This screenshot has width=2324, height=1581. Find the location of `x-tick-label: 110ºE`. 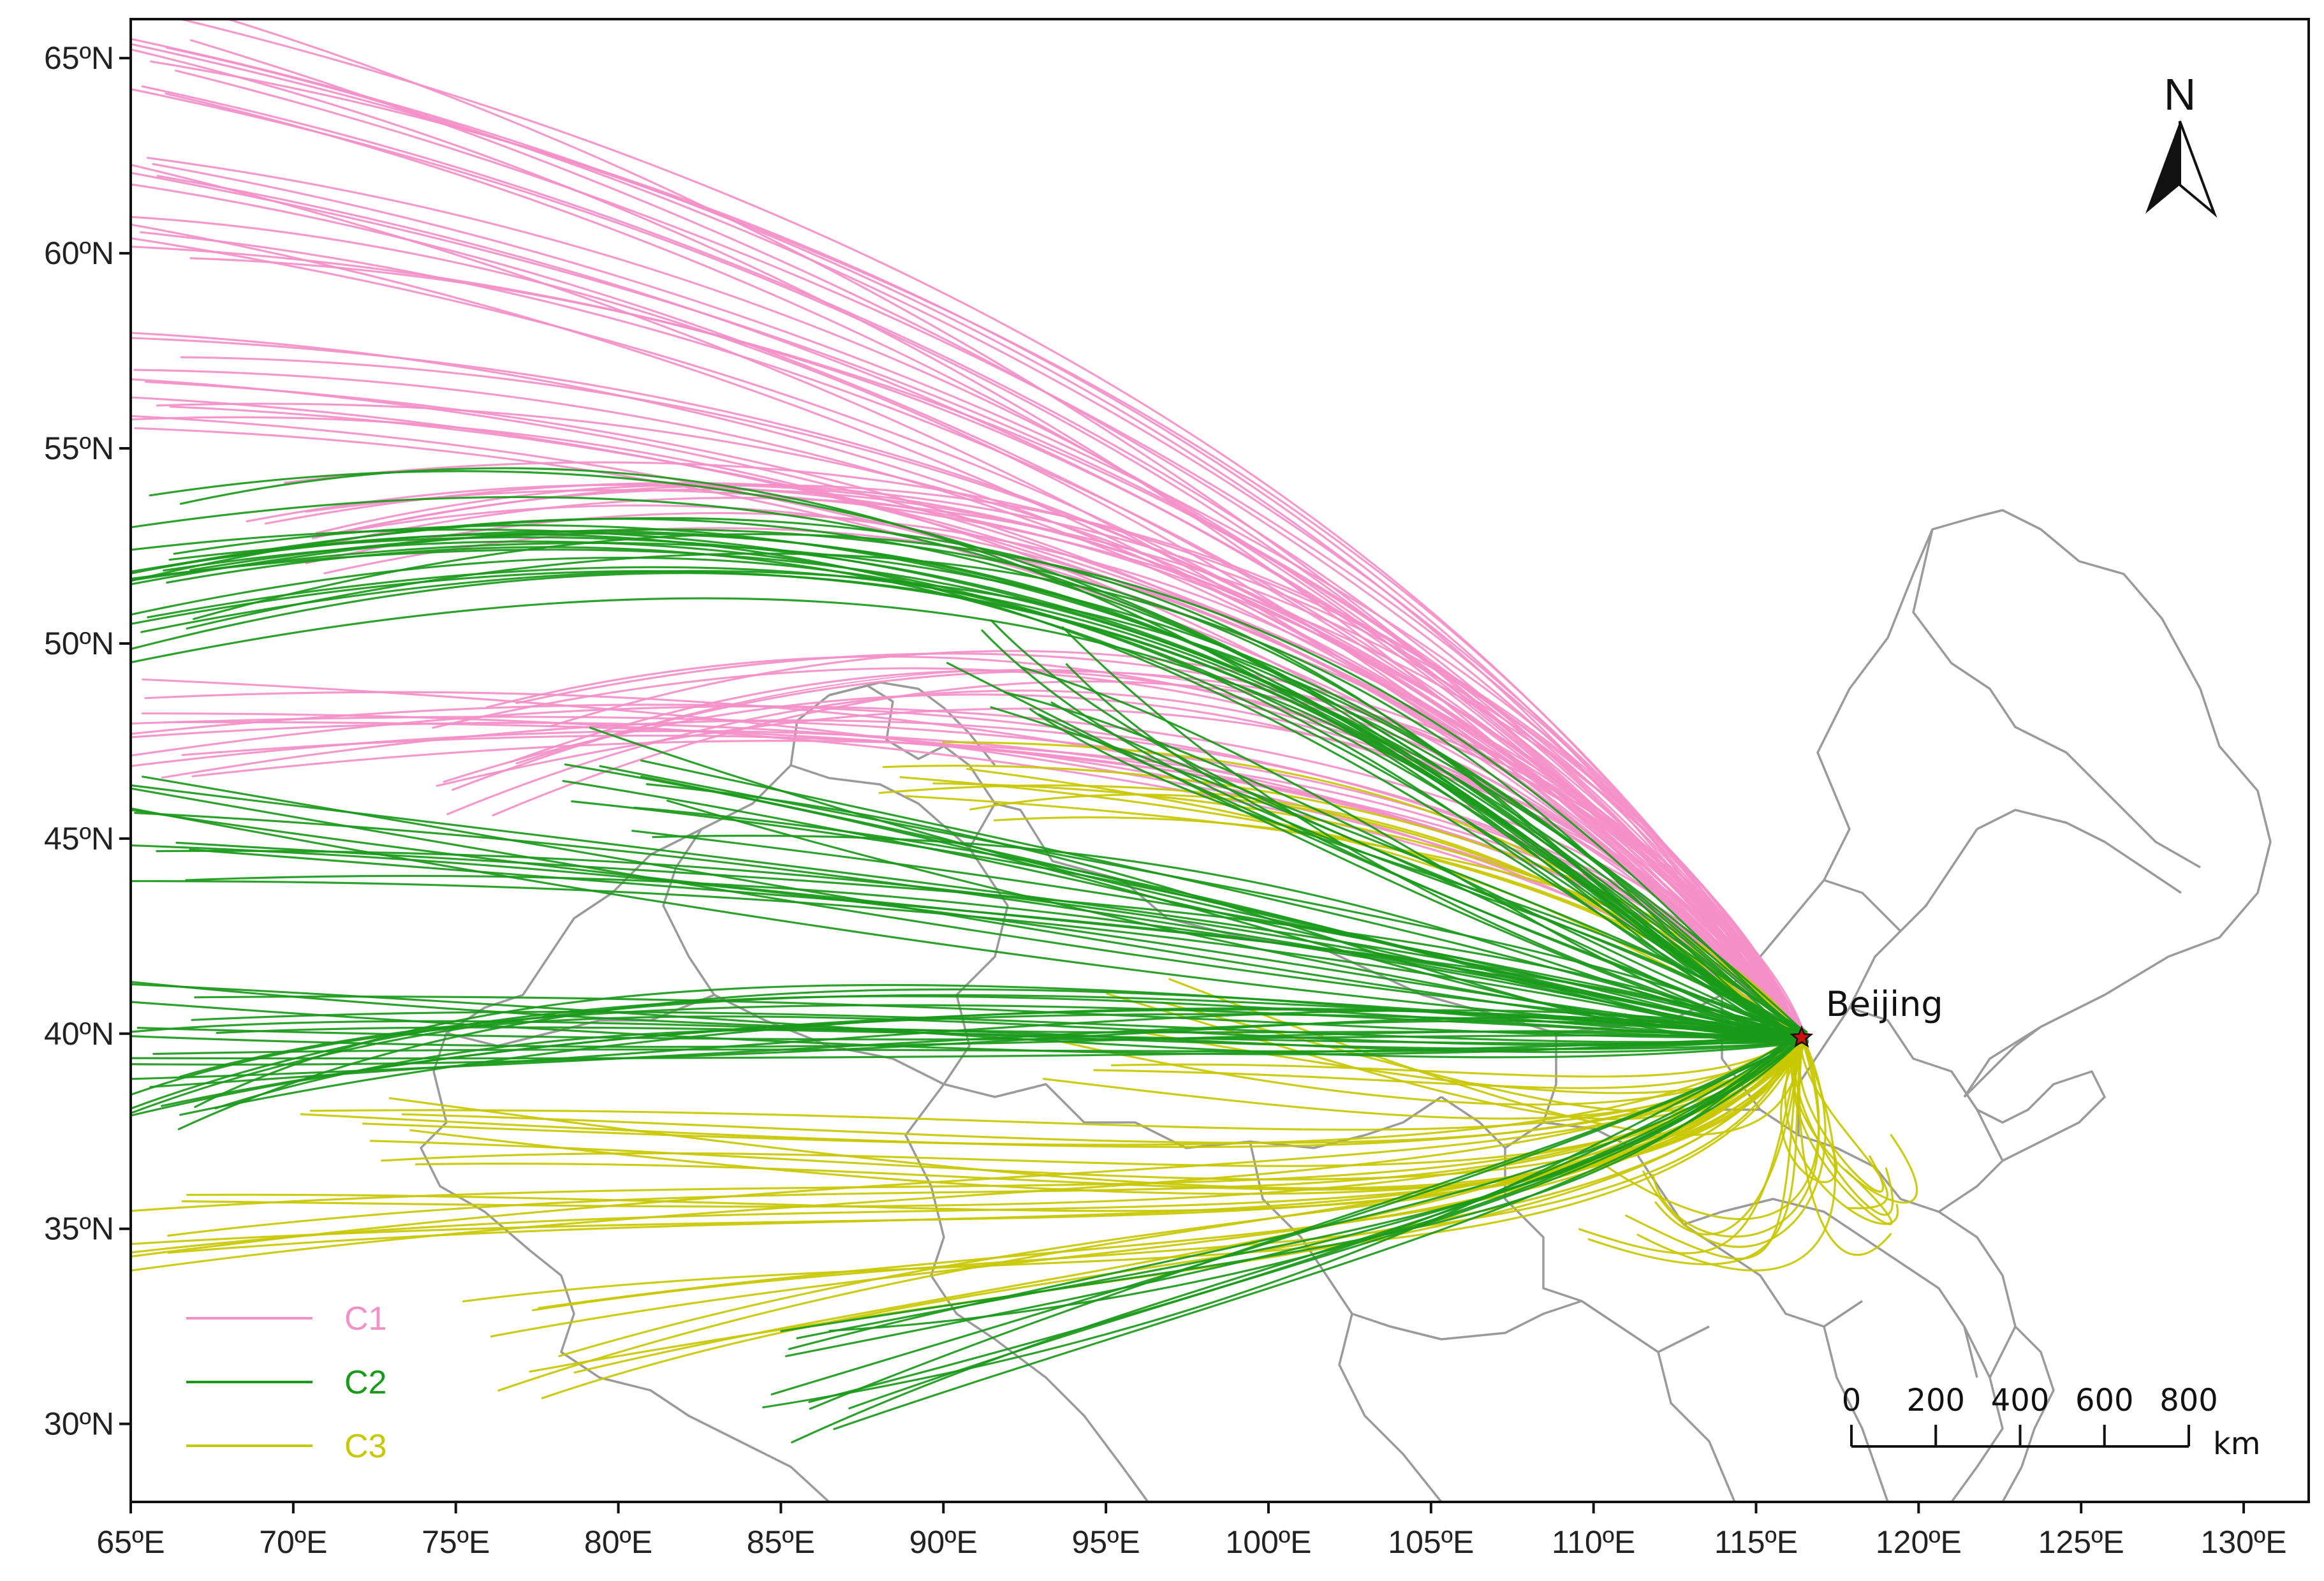

x-tick-label: 110ºE is located at coordinates (1593, 1542).